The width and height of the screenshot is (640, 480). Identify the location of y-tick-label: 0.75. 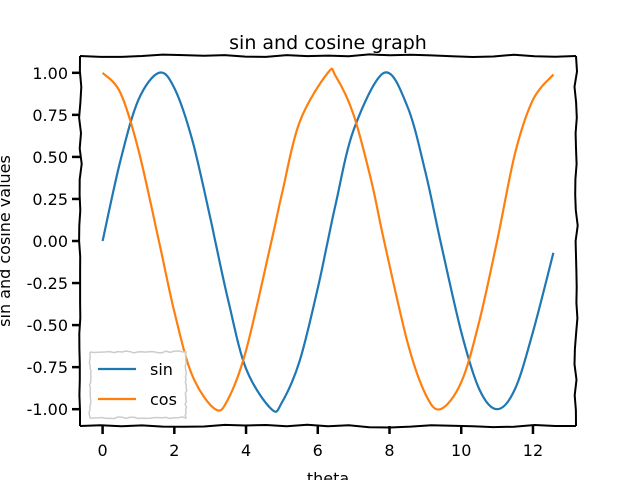
(50, 115).